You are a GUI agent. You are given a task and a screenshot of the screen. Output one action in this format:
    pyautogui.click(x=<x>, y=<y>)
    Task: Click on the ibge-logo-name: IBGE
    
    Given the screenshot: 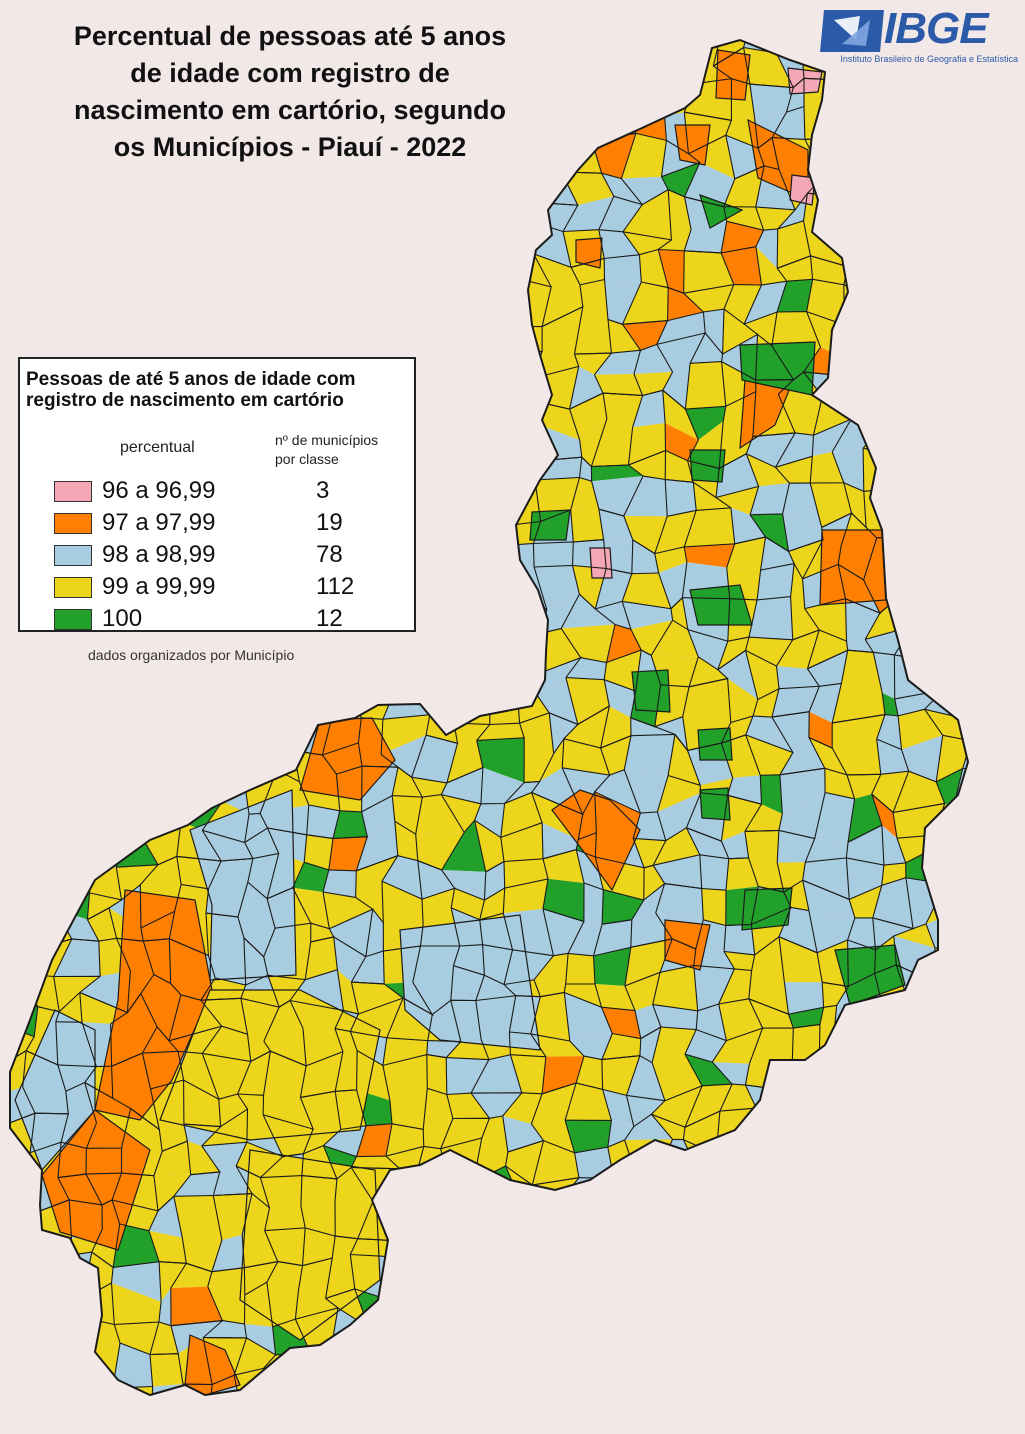 What is the action you would take?
    pyautogui.click(x=936, y=28)
    